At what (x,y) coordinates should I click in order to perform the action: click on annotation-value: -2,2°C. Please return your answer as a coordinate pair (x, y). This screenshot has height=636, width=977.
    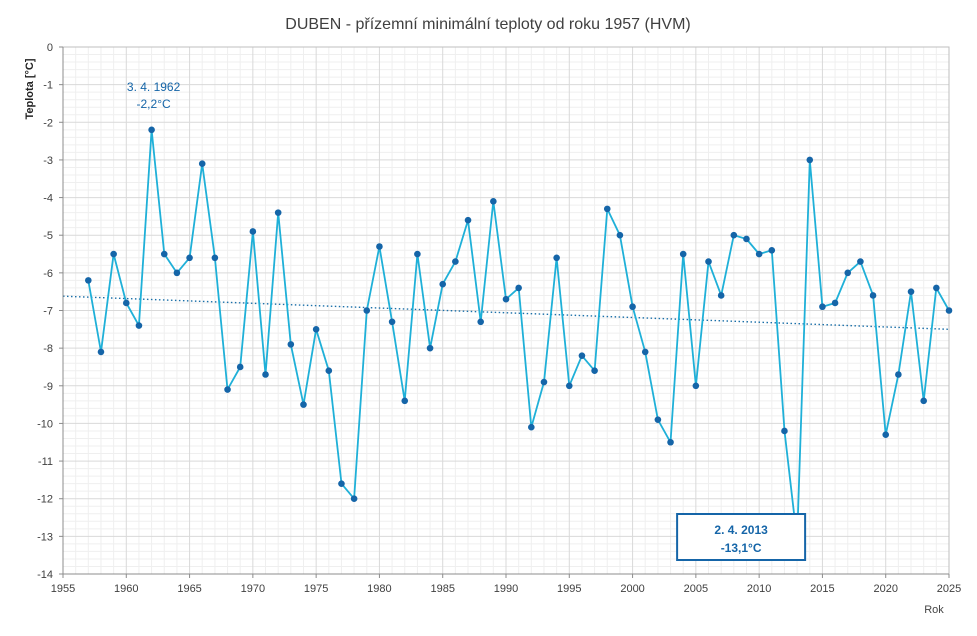
    Looking at the image, I should click on (154, 104).